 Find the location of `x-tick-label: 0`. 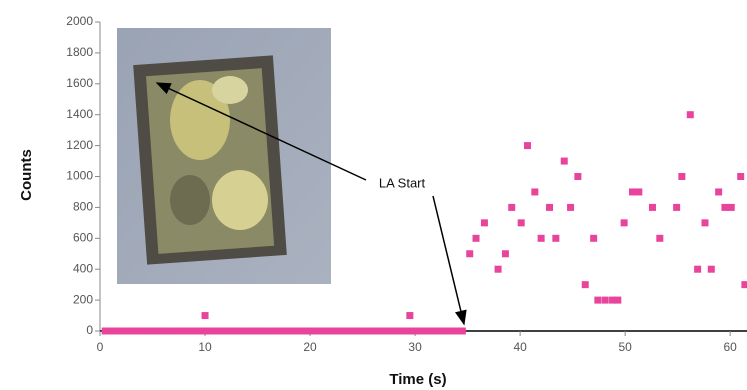

x-tick-label: 0 is located at coordinates (100, 347).